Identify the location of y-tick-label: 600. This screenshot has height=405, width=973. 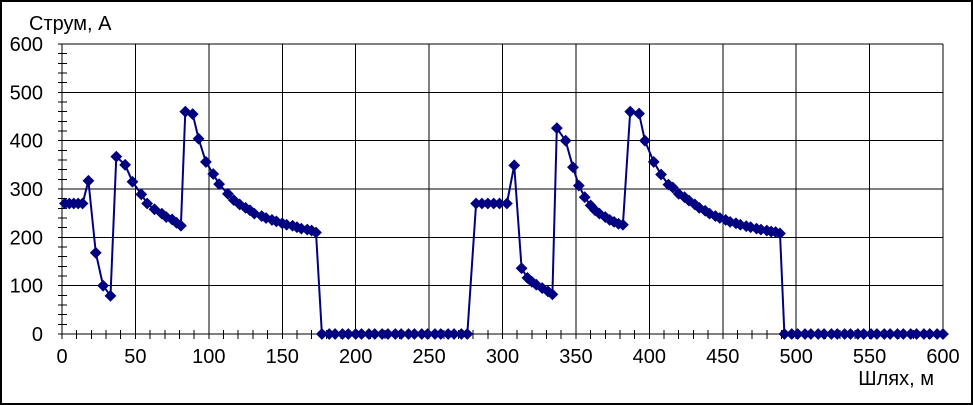
(26, 45).